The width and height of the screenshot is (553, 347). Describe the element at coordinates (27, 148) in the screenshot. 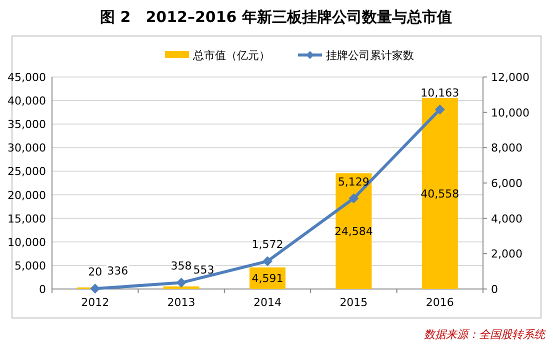

I see `y-tick-label: 30,000` at that location.